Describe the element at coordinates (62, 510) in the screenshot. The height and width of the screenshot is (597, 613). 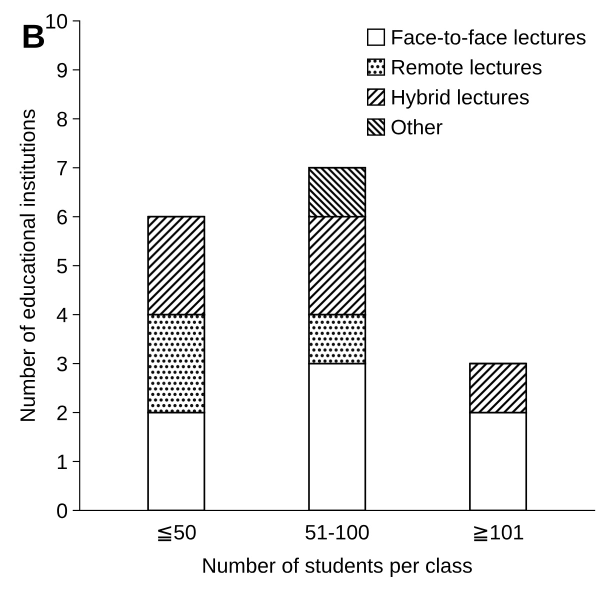
I see `y-tick-label: 0` at that location.